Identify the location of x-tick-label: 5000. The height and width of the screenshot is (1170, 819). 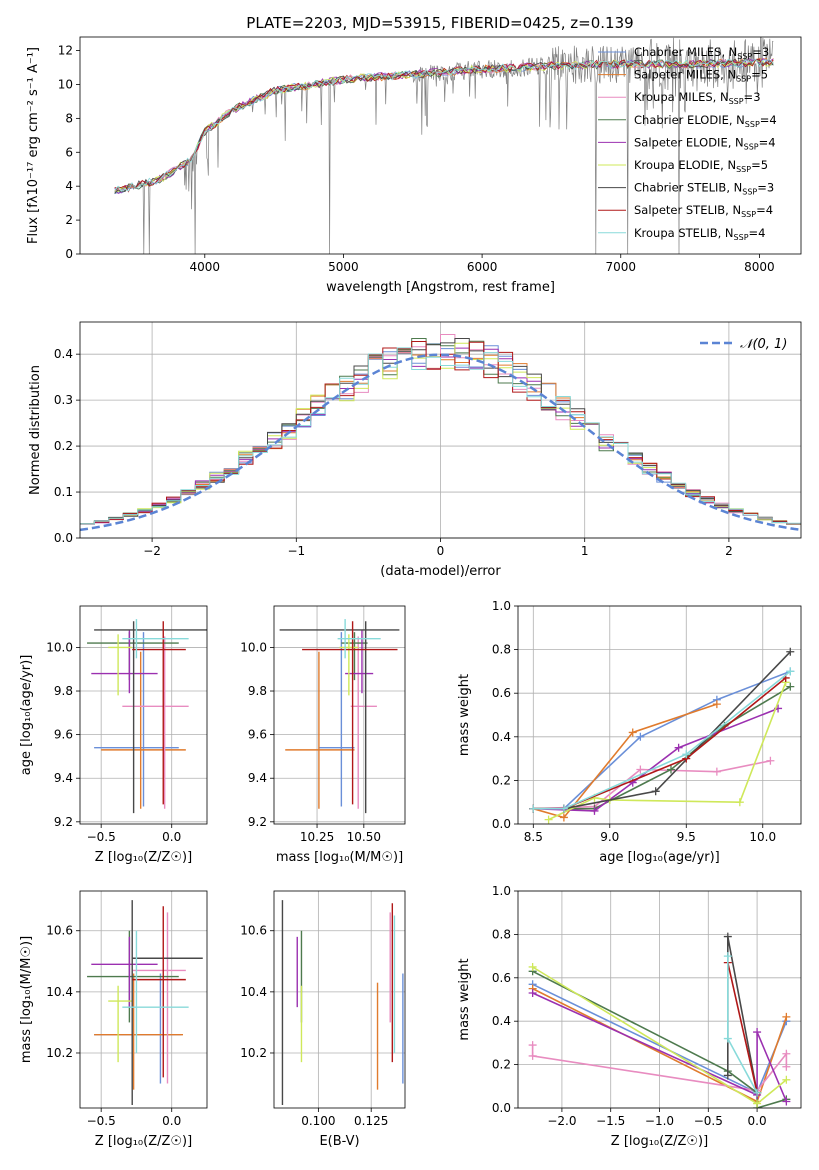
(343, 267).